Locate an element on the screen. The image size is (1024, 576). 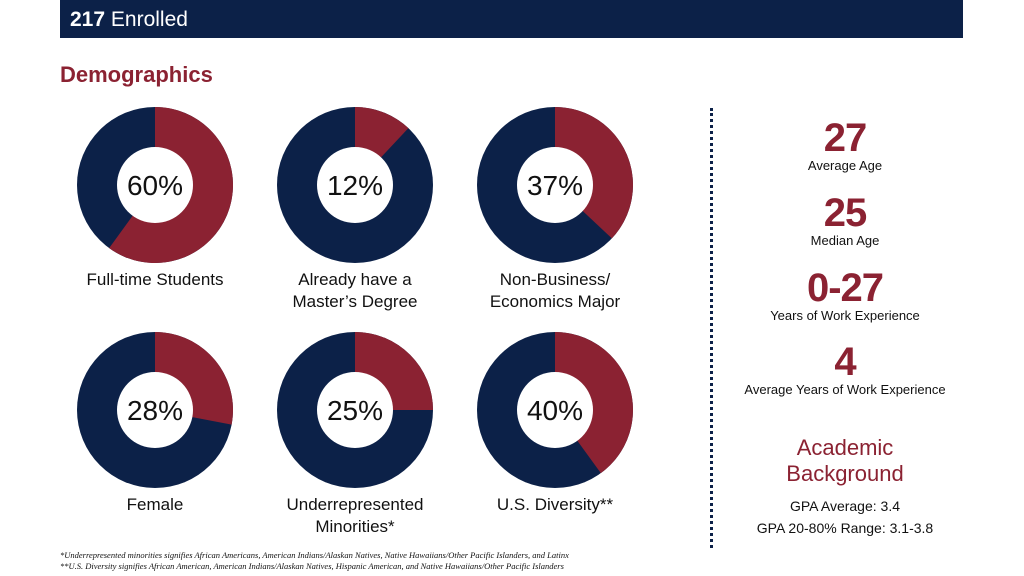
gpa-average: GPA Average: 3.4 is located at coordinates (844, 506).